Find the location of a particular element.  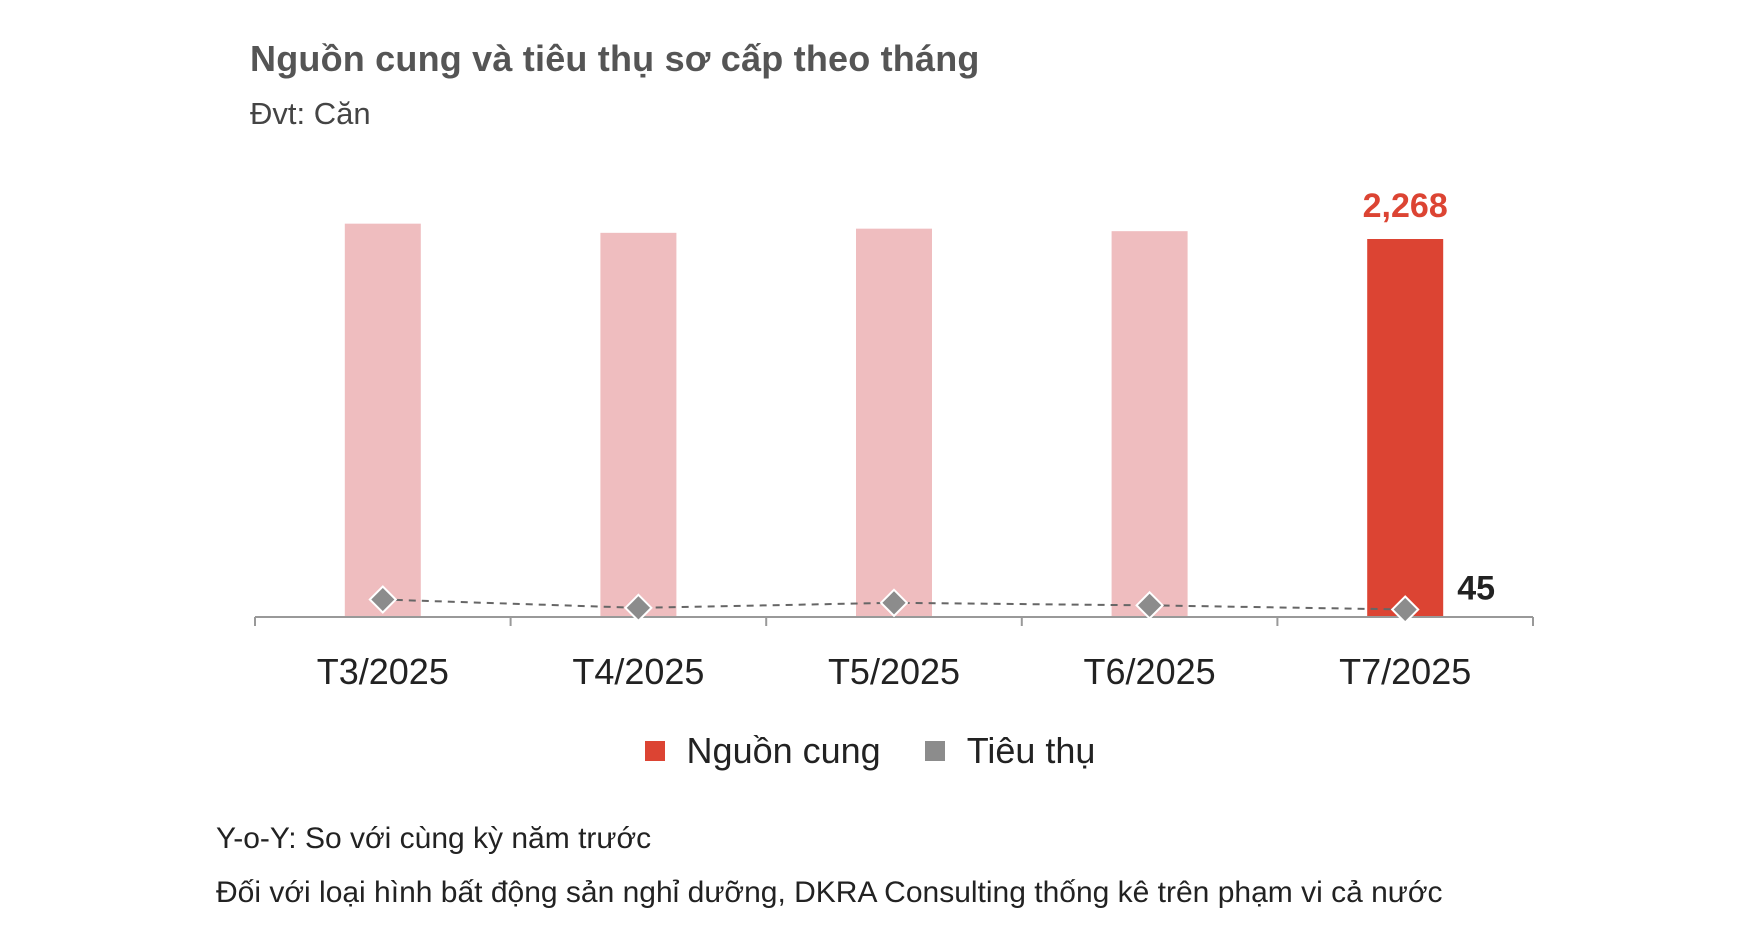

legend-label-consumption: Tiêu thụ is located at coordinates (1031, 750).